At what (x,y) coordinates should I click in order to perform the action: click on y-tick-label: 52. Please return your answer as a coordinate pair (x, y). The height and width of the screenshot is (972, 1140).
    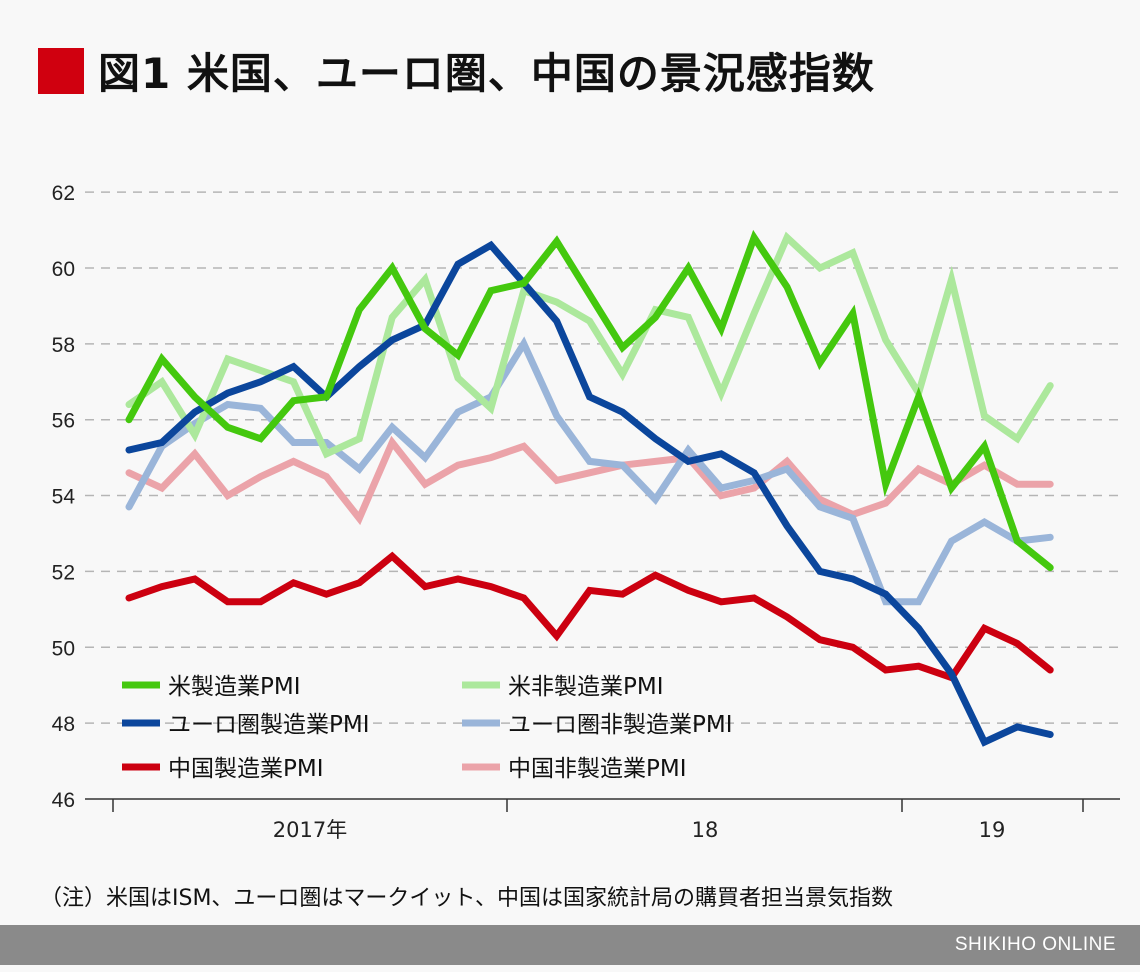
    Looking at the image, I should click on (63, 572).